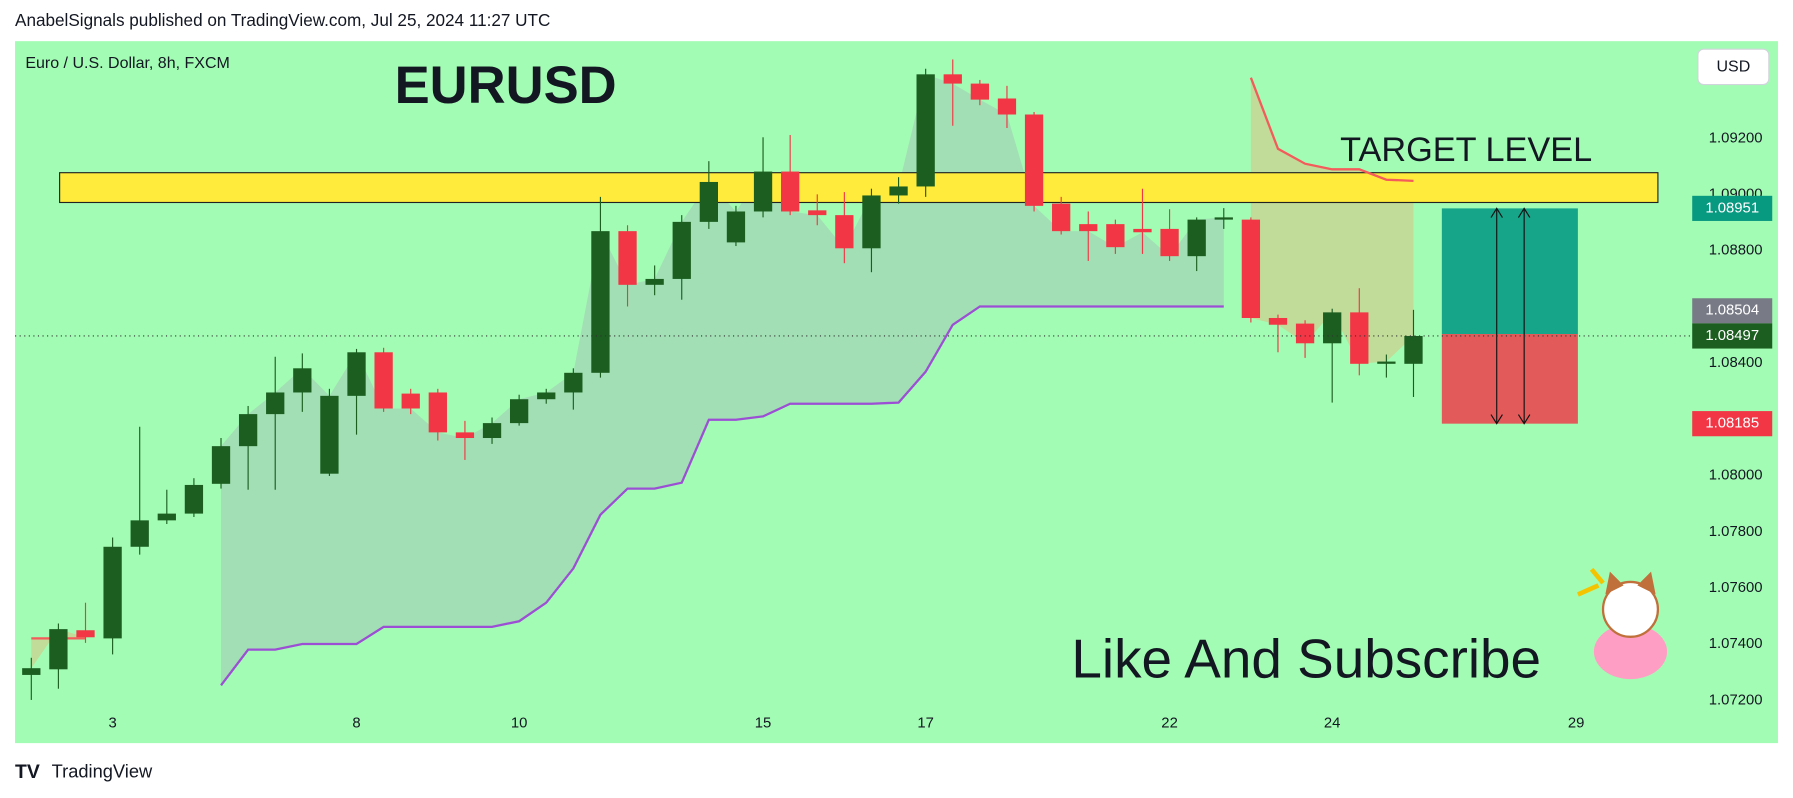 This screenshot has width=1793, height=798. Describe the element at coordinates (1736, 363) in the screenshot. I see `y-tick-label: 1.08400` at that location.